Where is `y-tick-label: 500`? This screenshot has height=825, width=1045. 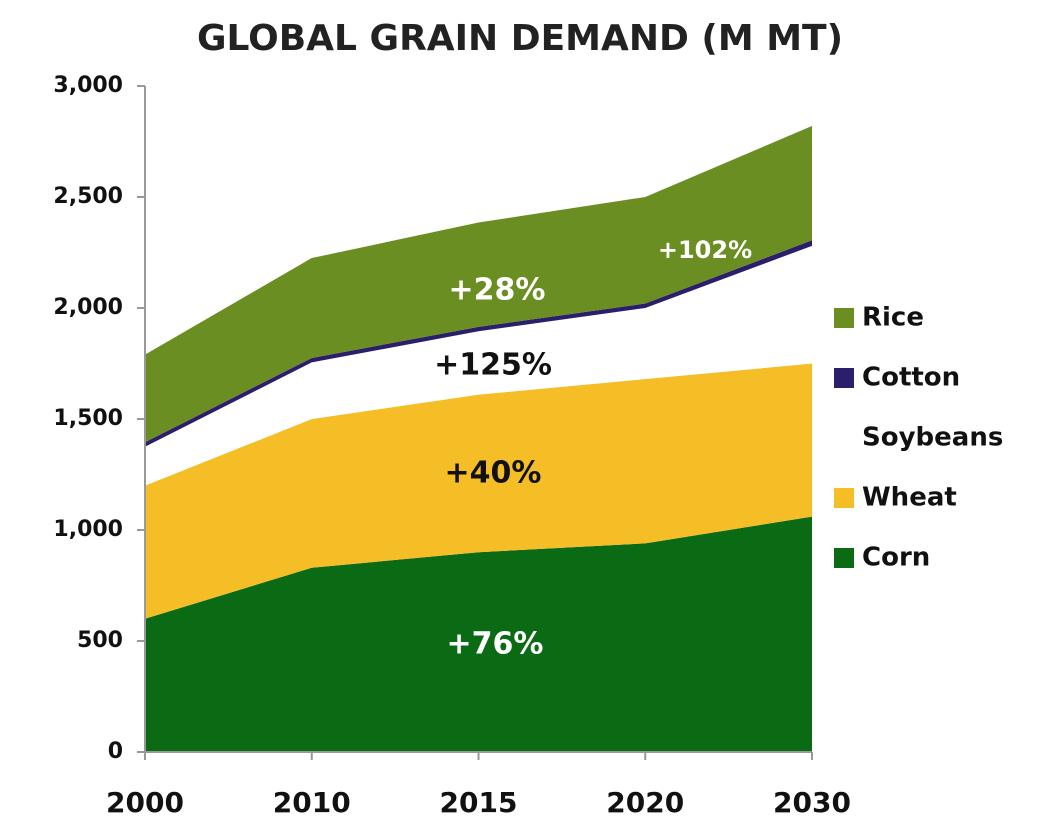
y-tick-label: 500 is located at coordinates (100, 640).